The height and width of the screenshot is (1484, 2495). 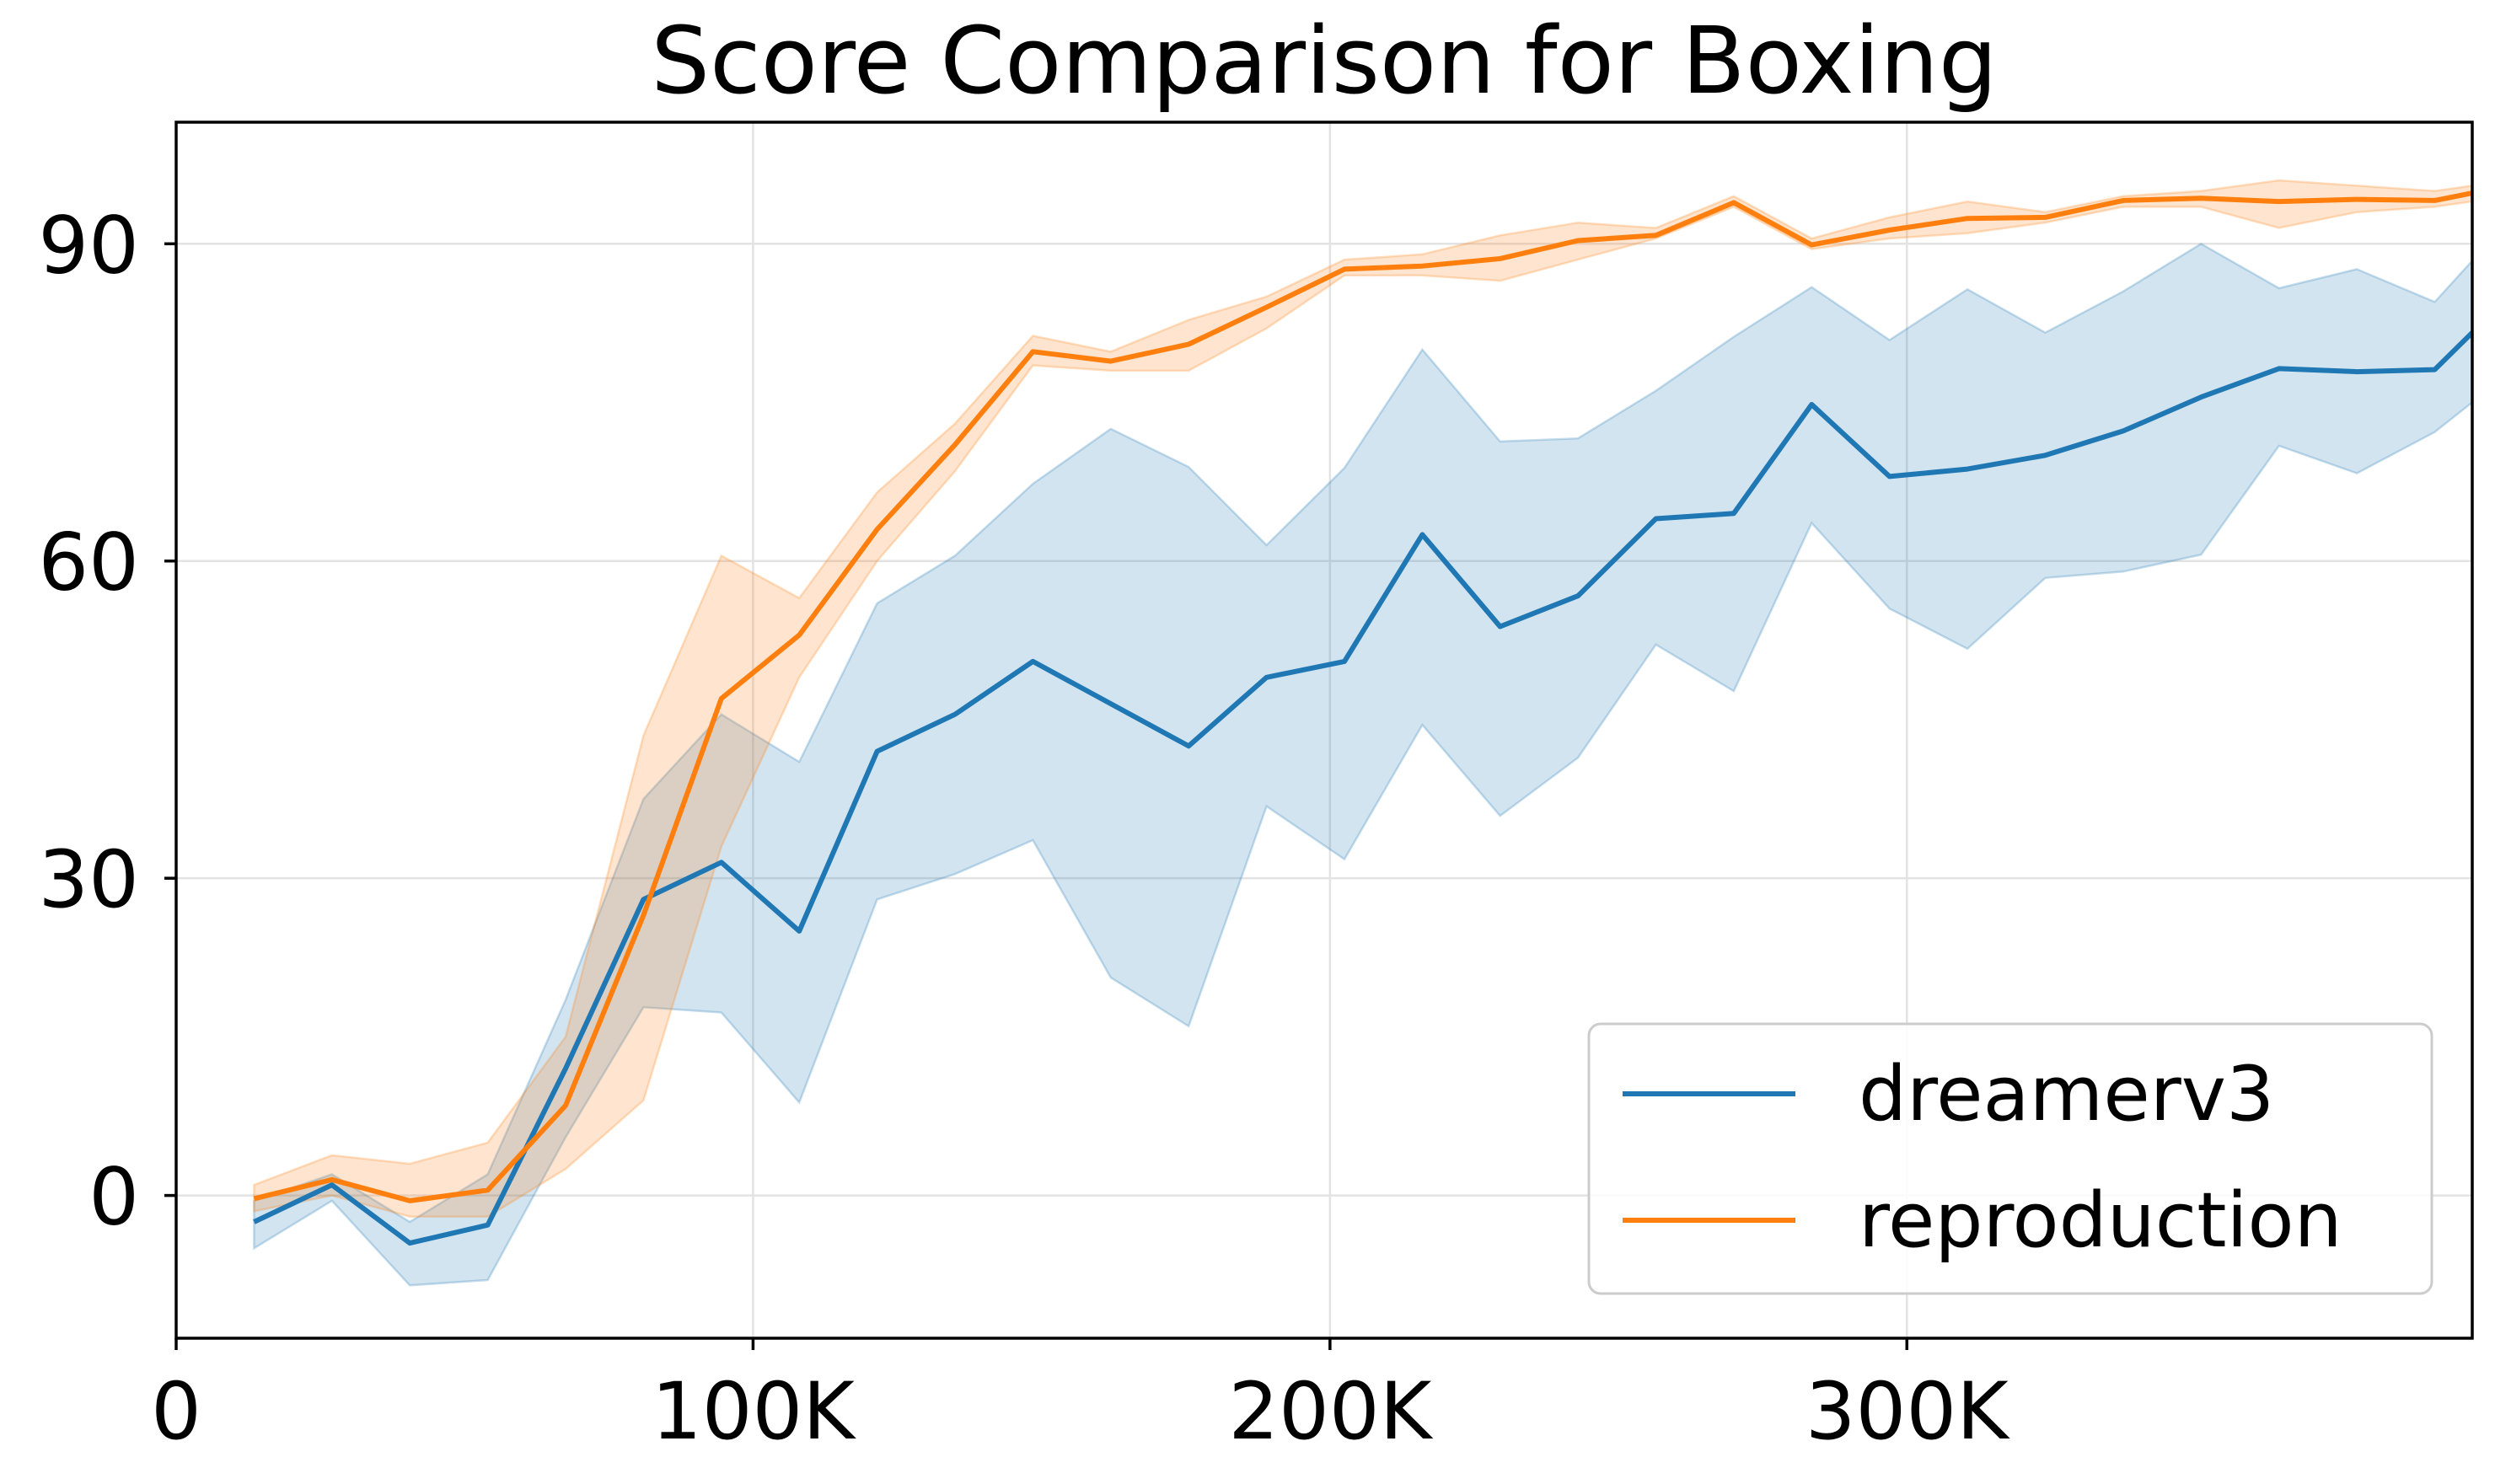 What do you see at coordinates (114, 1198) in the screenshot?
I see `y-tick-label: 0` at bounding box center [114, 1198].